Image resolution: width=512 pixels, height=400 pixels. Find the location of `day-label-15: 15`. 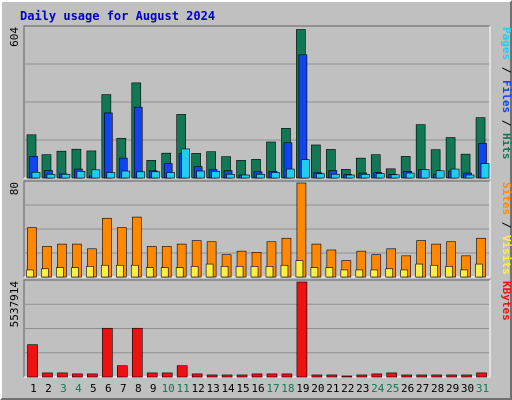

day-label-15: 15 is located at coordinates (242, 388).